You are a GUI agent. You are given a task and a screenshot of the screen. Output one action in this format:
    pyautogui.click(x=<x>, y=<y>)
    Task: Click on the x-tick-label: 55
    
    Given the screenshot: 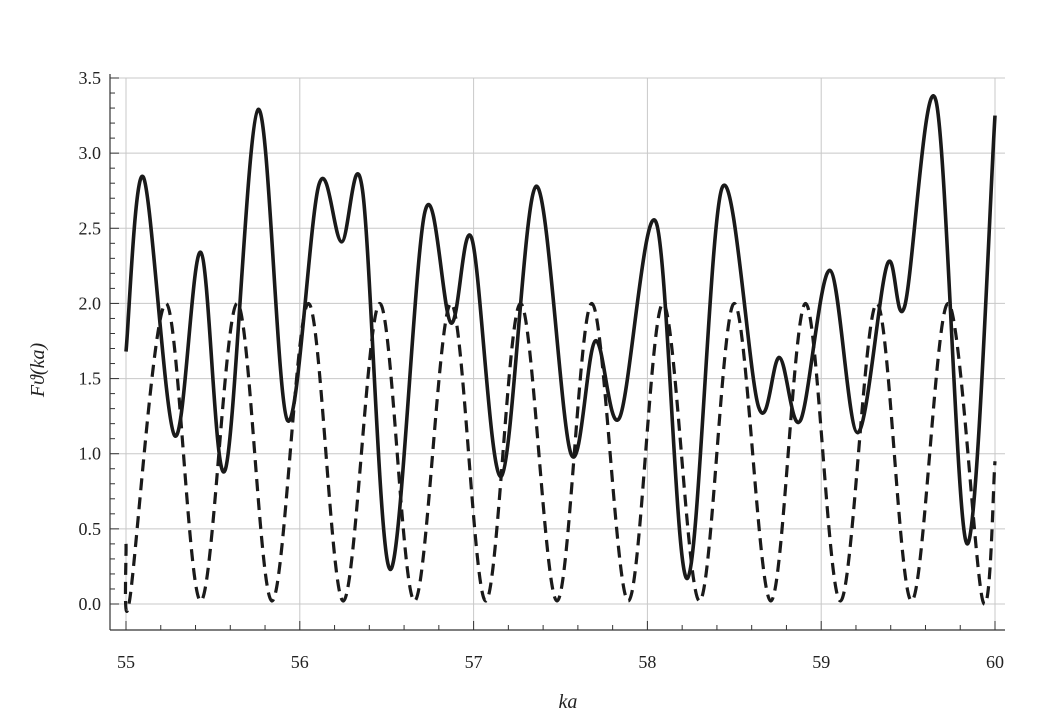 What is the action you would take?
    pyautogui.click(x=126, y=662)
    